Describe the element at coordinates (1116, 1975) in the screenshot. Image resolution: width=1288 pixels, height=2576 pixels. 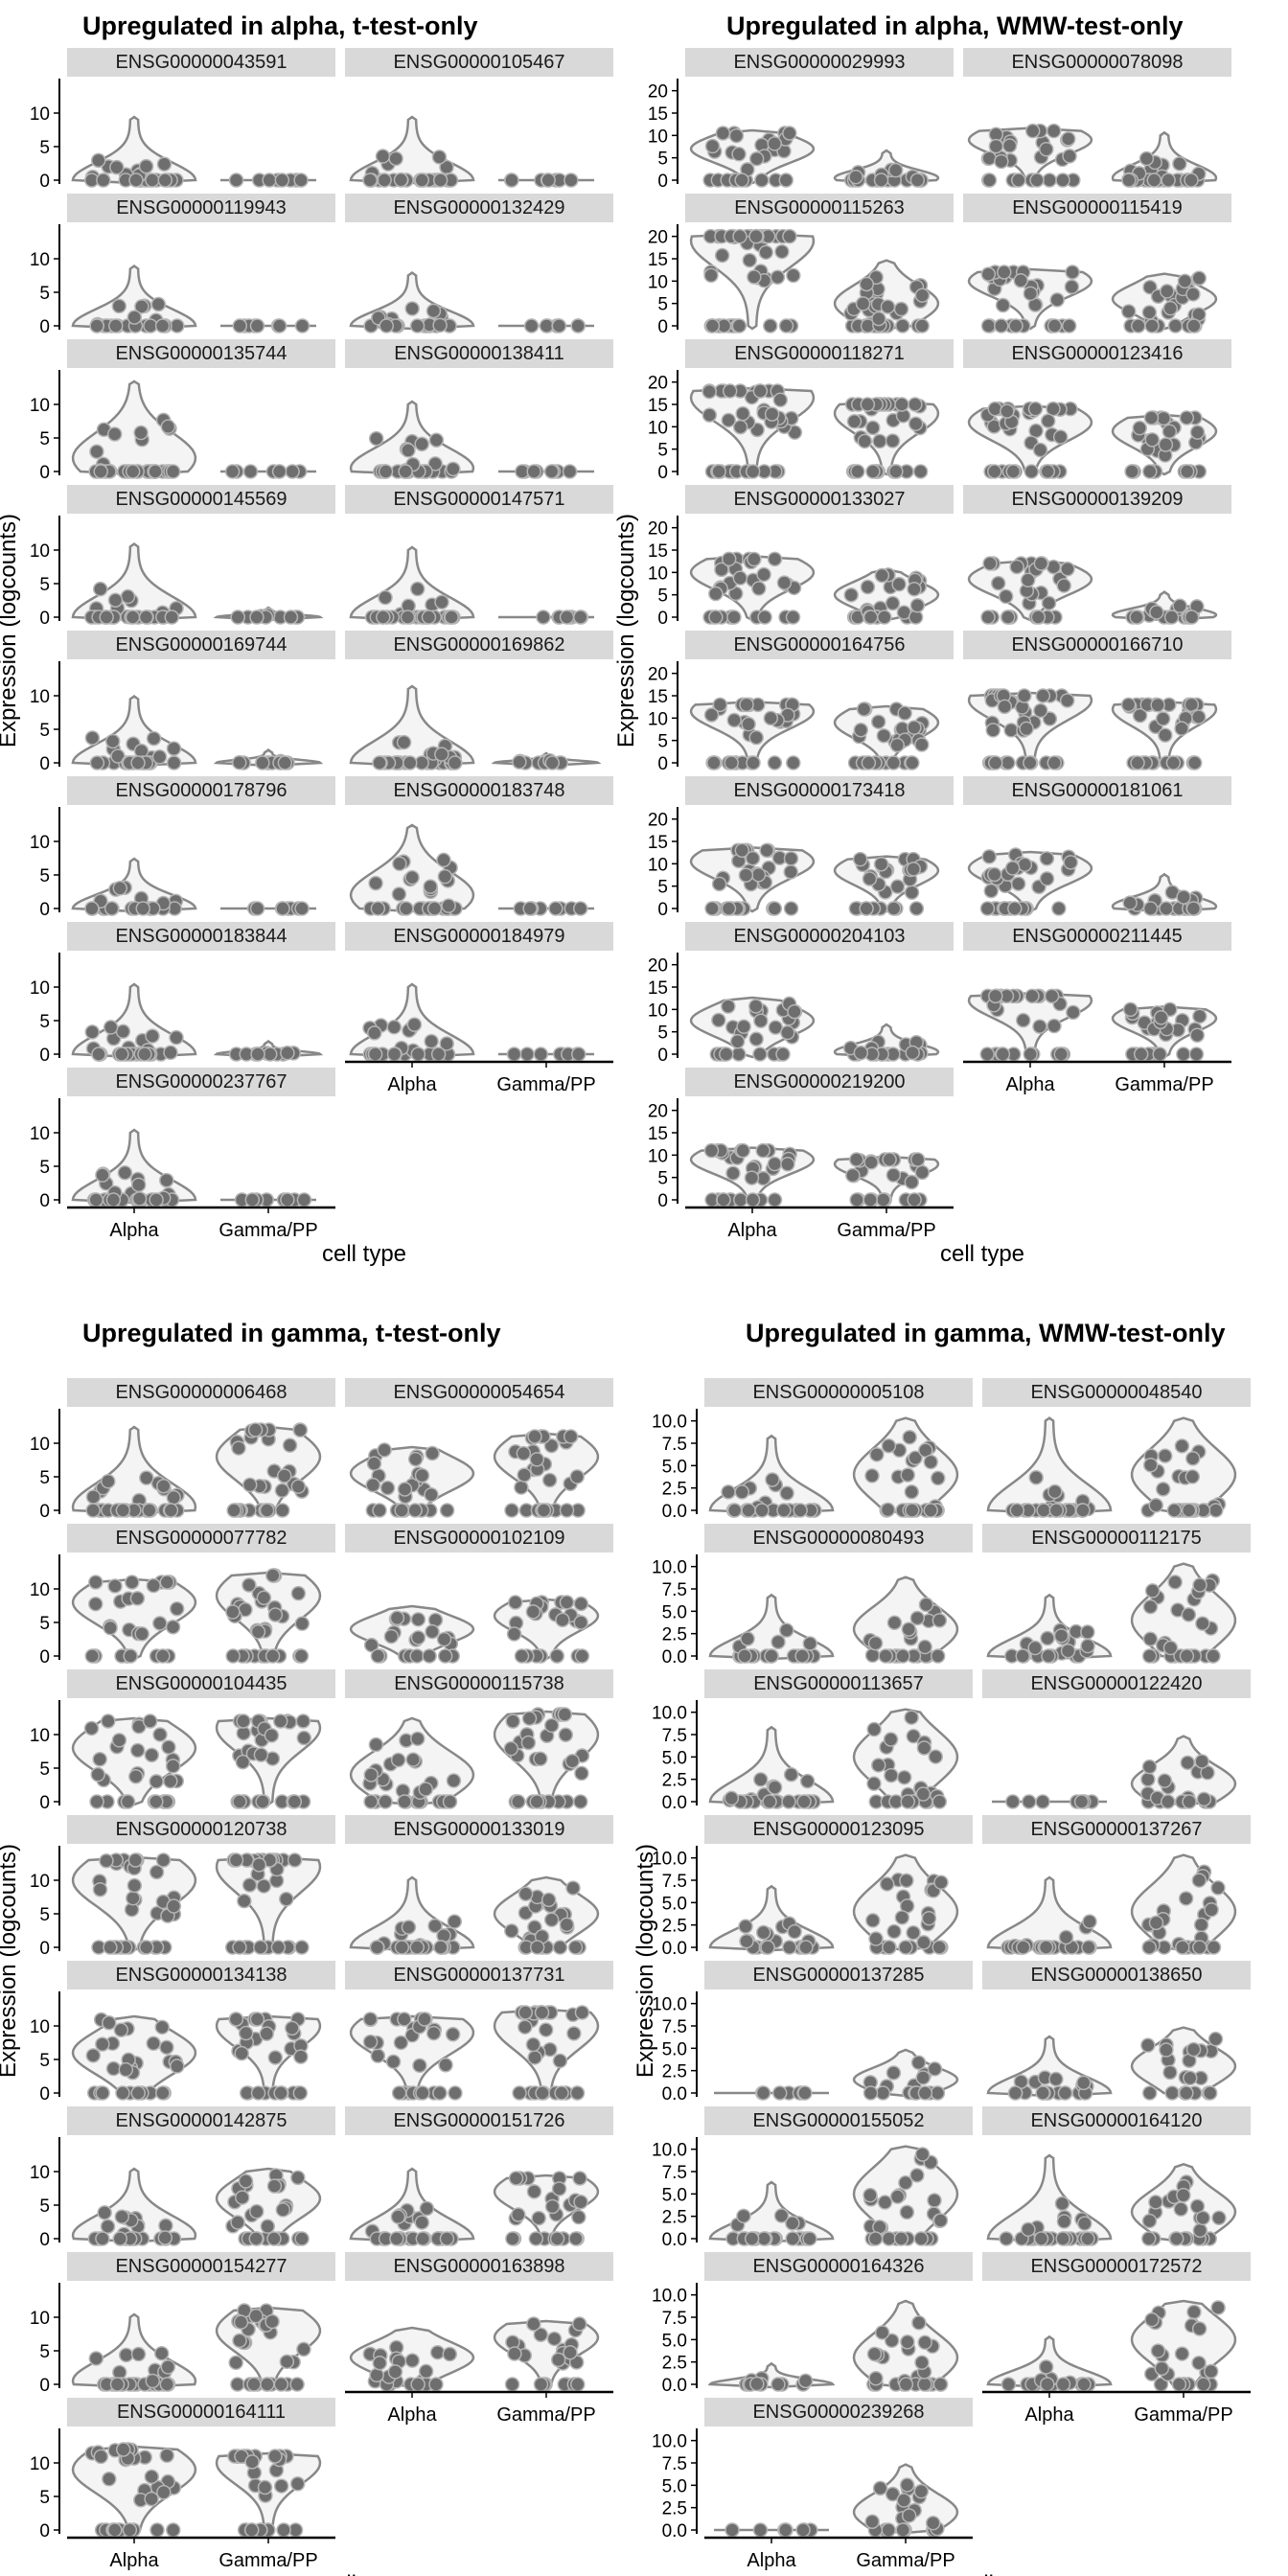
I see `facet-strip-label: ENSG00000138650` at that location.